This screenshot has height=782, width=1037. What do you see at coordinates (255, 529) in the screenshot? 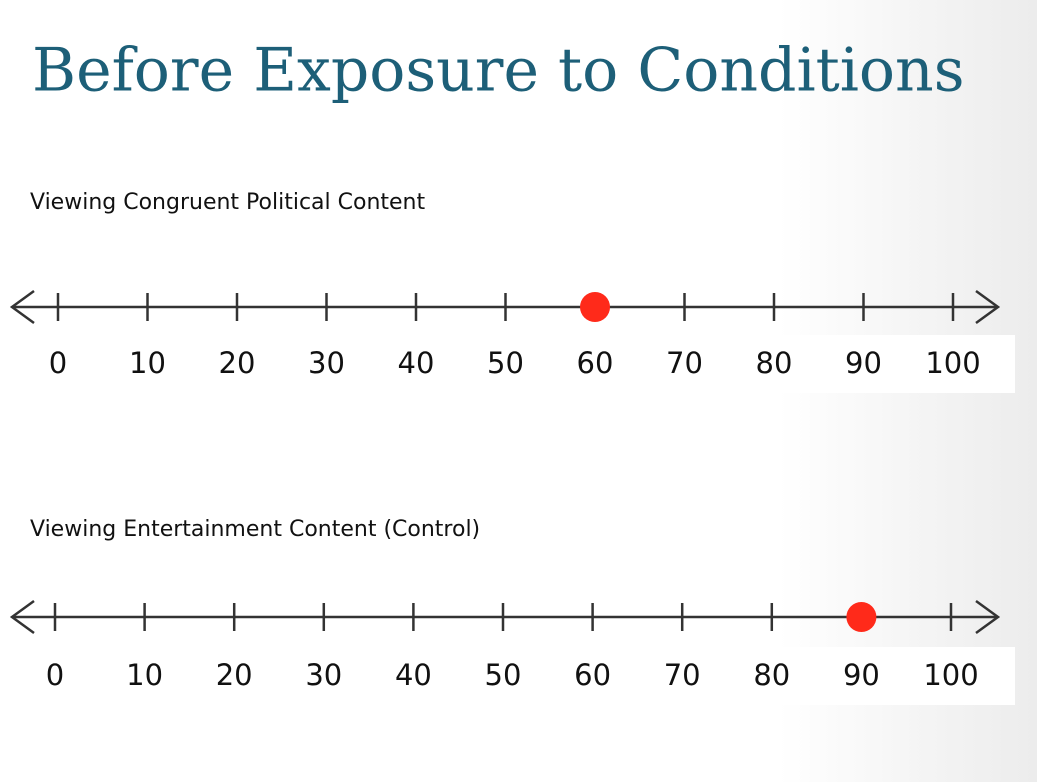
I see `chart-title: Viewing Entertainment Content (Control)` at bounding box center [255, 529].